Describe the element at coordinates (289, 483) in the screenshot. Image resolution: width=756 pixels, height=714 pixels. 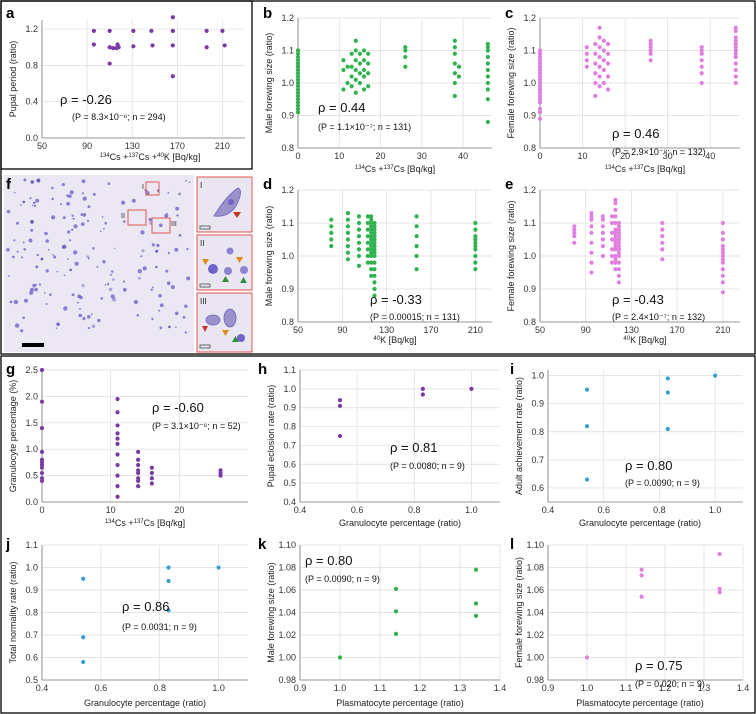
I see `chart-h-ytick-label: 0.5` at that location.